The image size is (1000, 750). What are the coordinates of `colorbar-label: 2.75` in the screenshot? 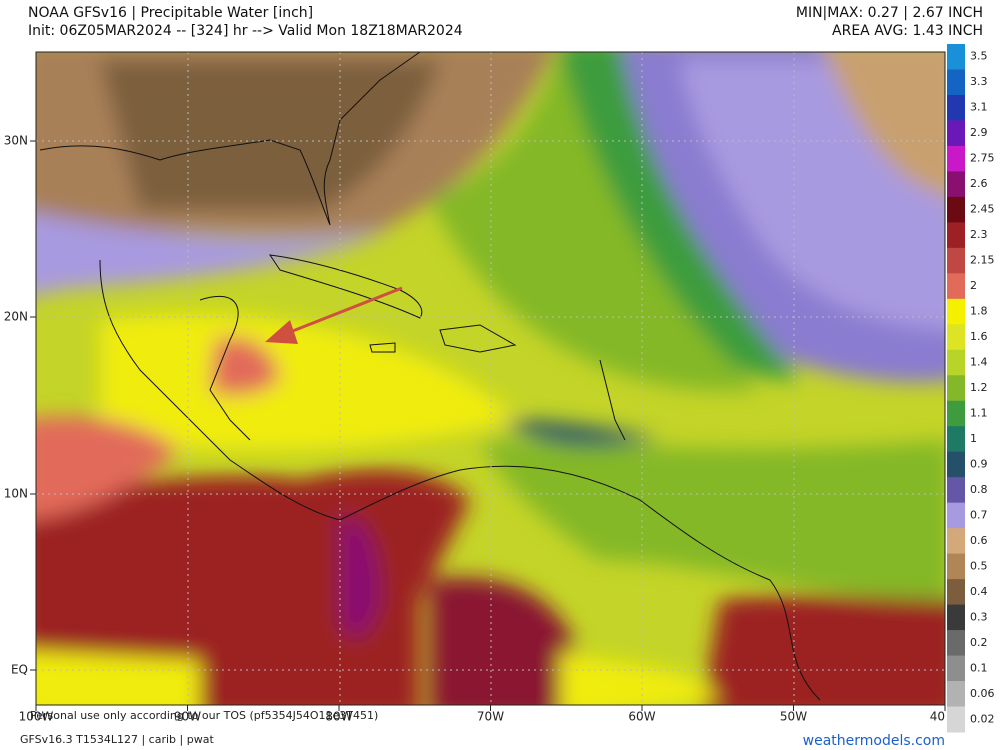 It's located at (982, 158).